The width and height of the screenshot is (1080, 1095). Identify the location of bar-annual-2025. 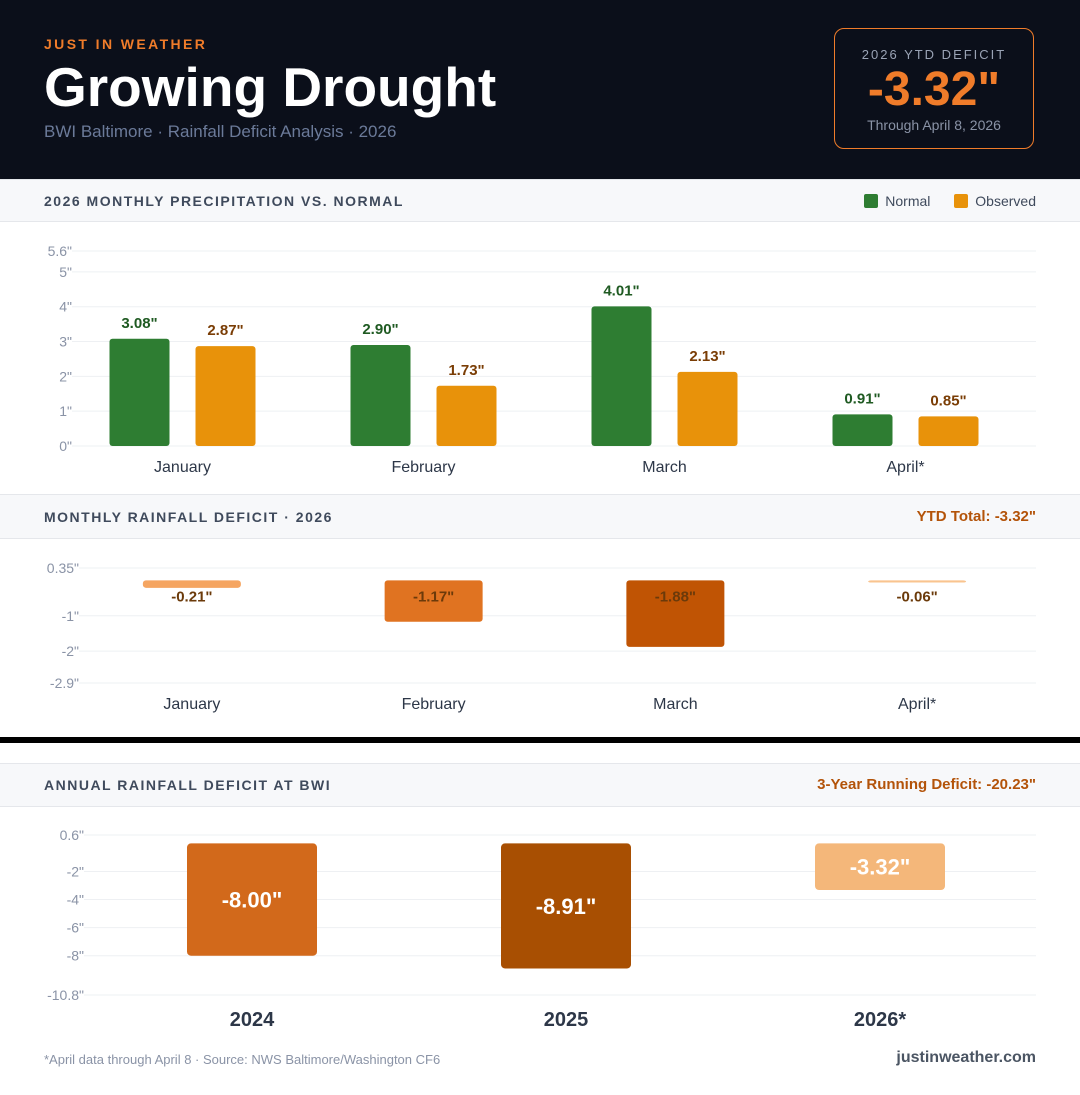
(566, 906).